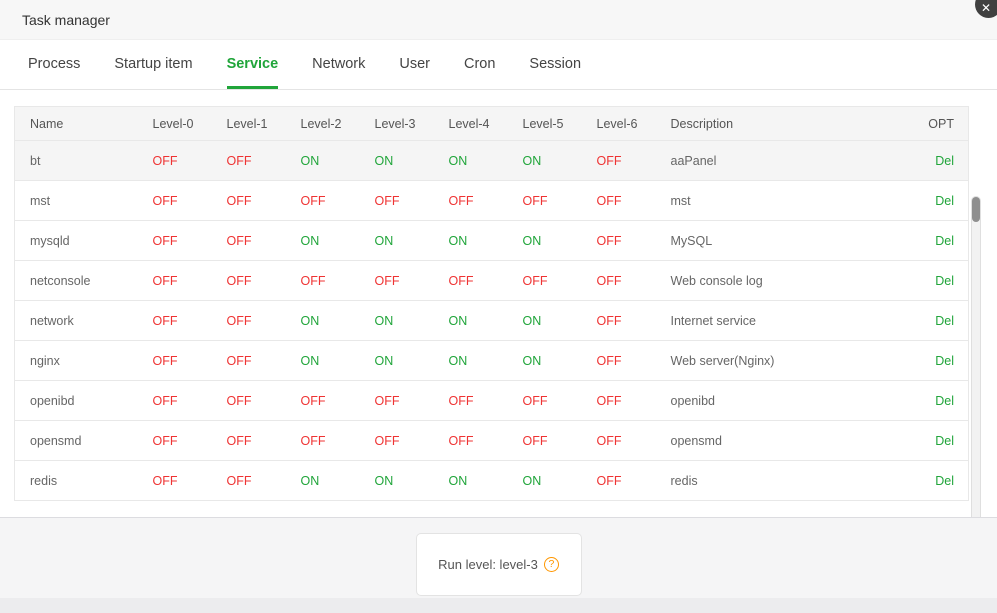 The width and height of the screenshot is (997, 613). What do you see at coordinates (414, 64) in the screenshot?
I see `tab-user: User` at bounding box center [414, 64].